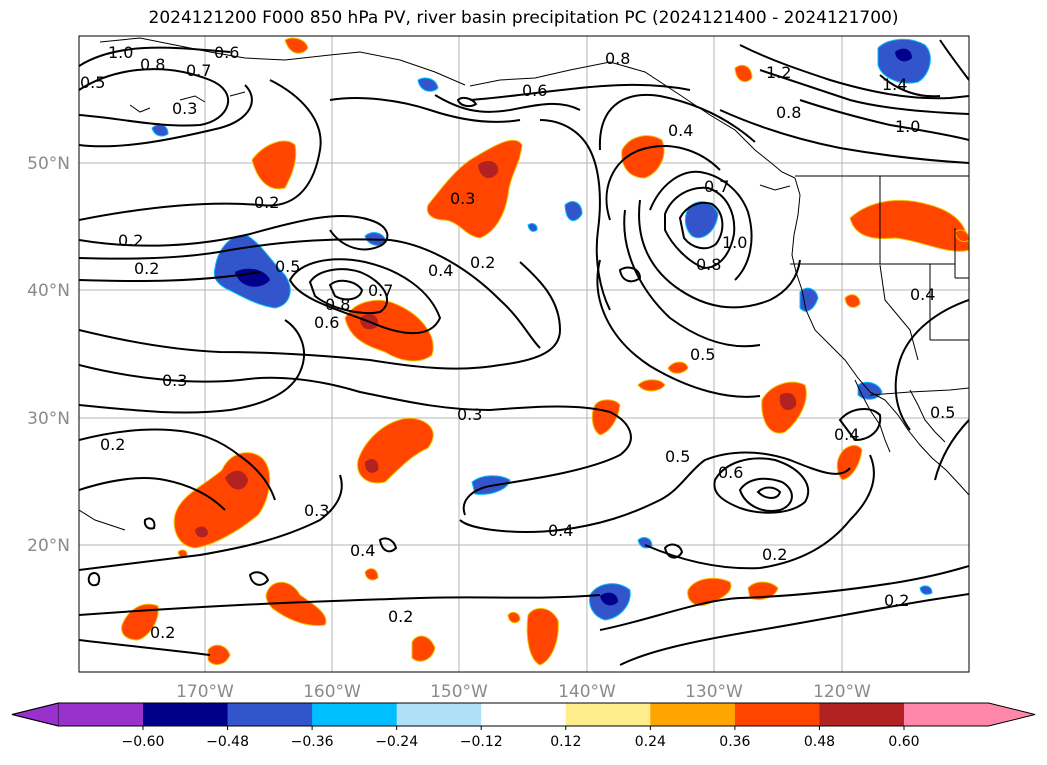 The width and height of the screenshot is (1047, 765). What do you see at coordinates (332, 692) in the screenshot?
I see `lon-label-160w: 160°W` at bounding box center [332, 692].